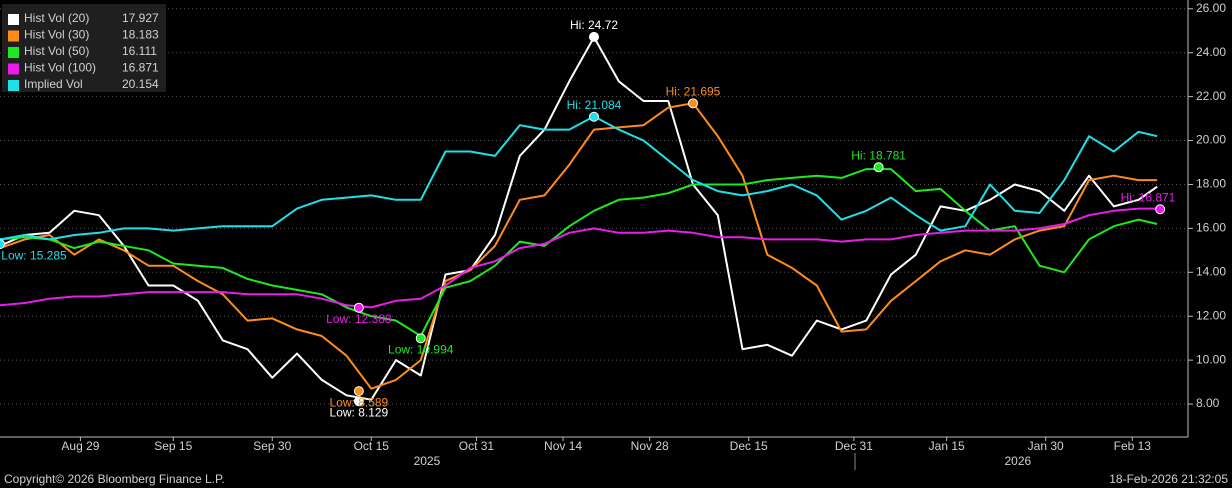 The image size is (1232, 488). I want to click on y-tick-label: 24.00, so click(1211, 52).